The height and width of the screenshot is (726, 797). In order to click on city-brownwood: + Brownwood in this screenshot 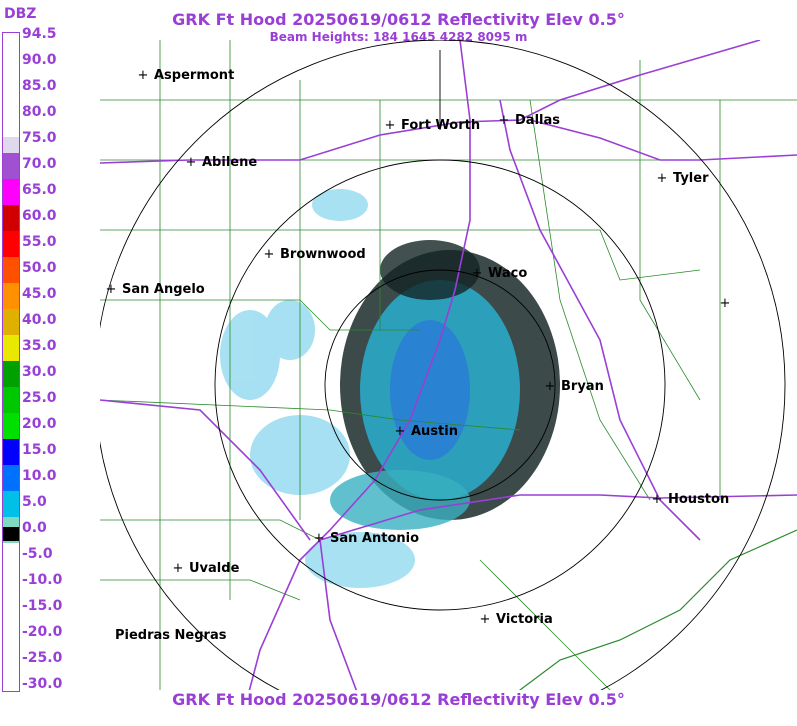, I will do `click(314, 254)`.